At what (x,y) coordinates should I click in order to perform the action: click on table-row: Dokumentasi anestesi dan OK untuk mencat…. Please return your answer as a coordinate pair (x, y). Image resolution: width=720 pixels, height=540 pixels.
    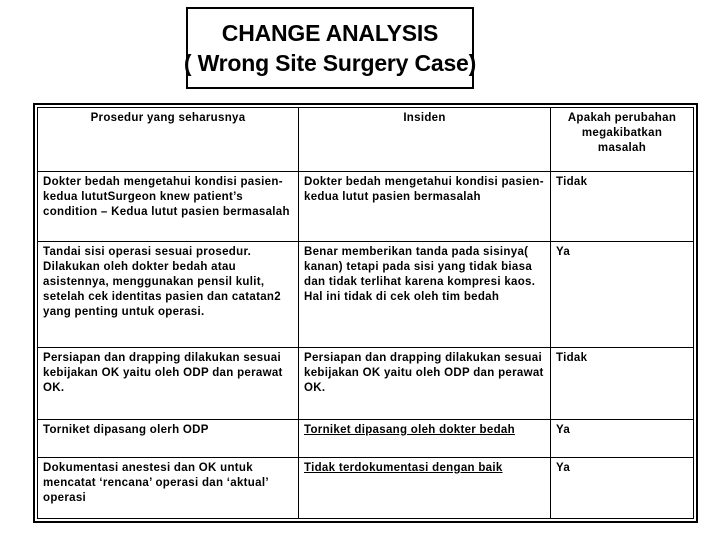
    Looking at the image, I should click on (365, 488).